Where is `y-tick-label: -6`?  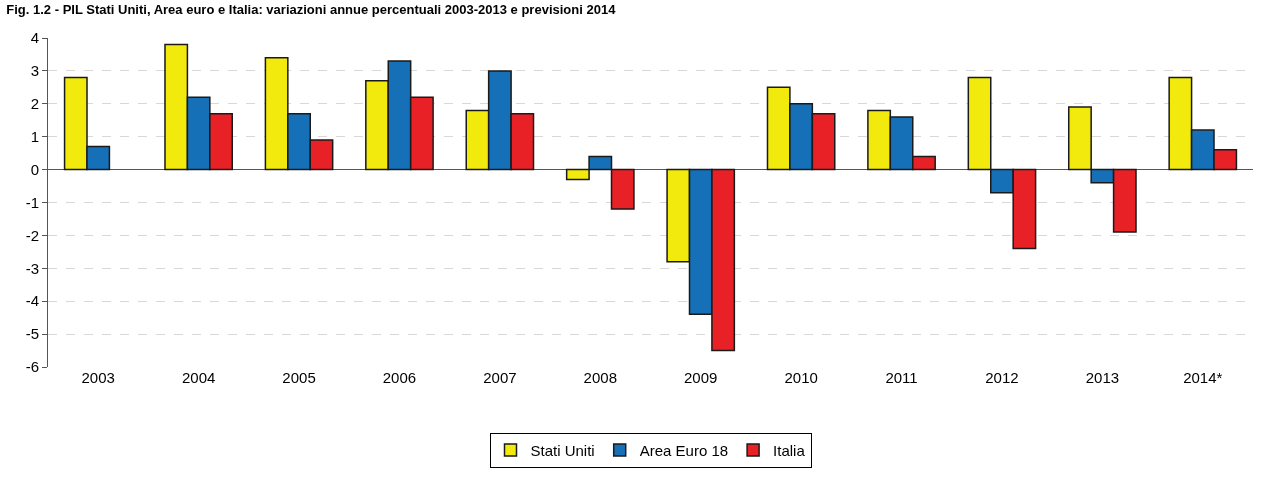 y-tick-label: -6 is located at coordinates (32, 367).